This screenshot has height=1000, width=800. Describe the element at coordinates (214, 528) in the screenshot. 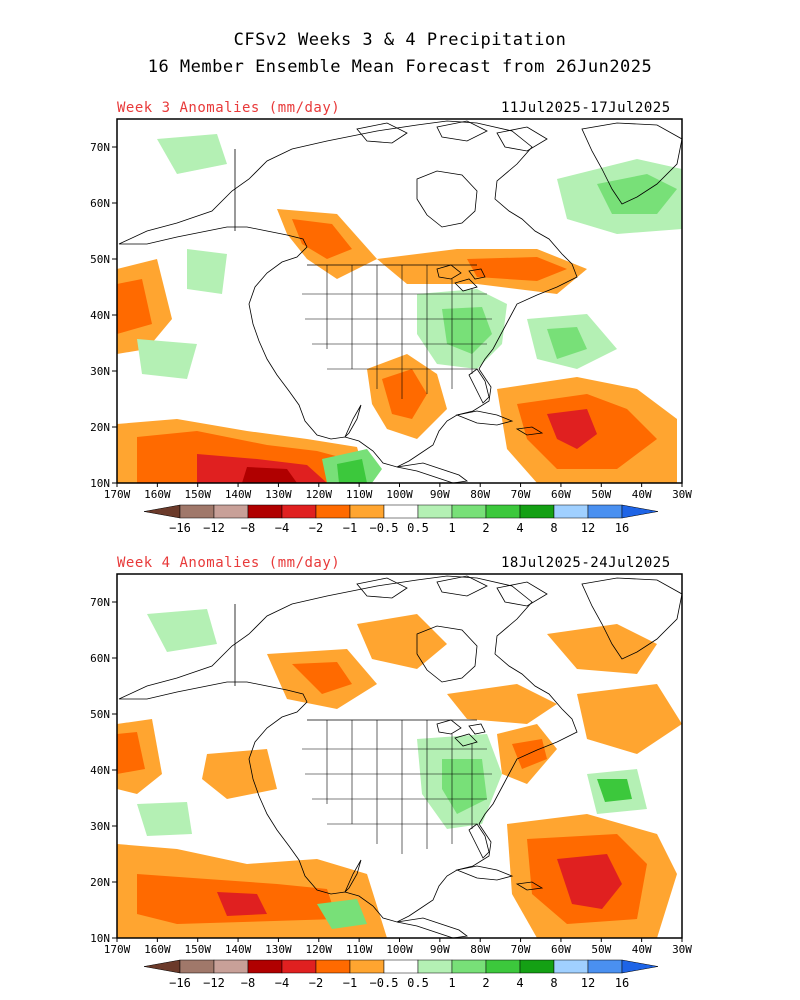

I see `colorbar-label: −12` at that location.